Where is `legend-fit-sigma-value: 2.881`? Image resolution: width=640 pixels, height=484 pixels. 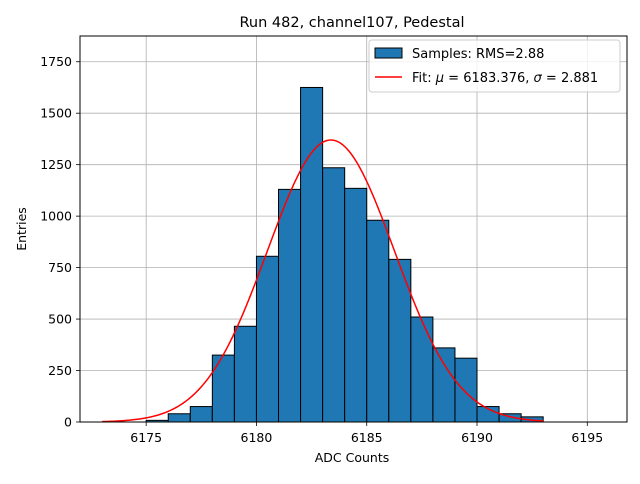 legend-fit-sigma-value: 2.881 is located at coordinates (579, 78).